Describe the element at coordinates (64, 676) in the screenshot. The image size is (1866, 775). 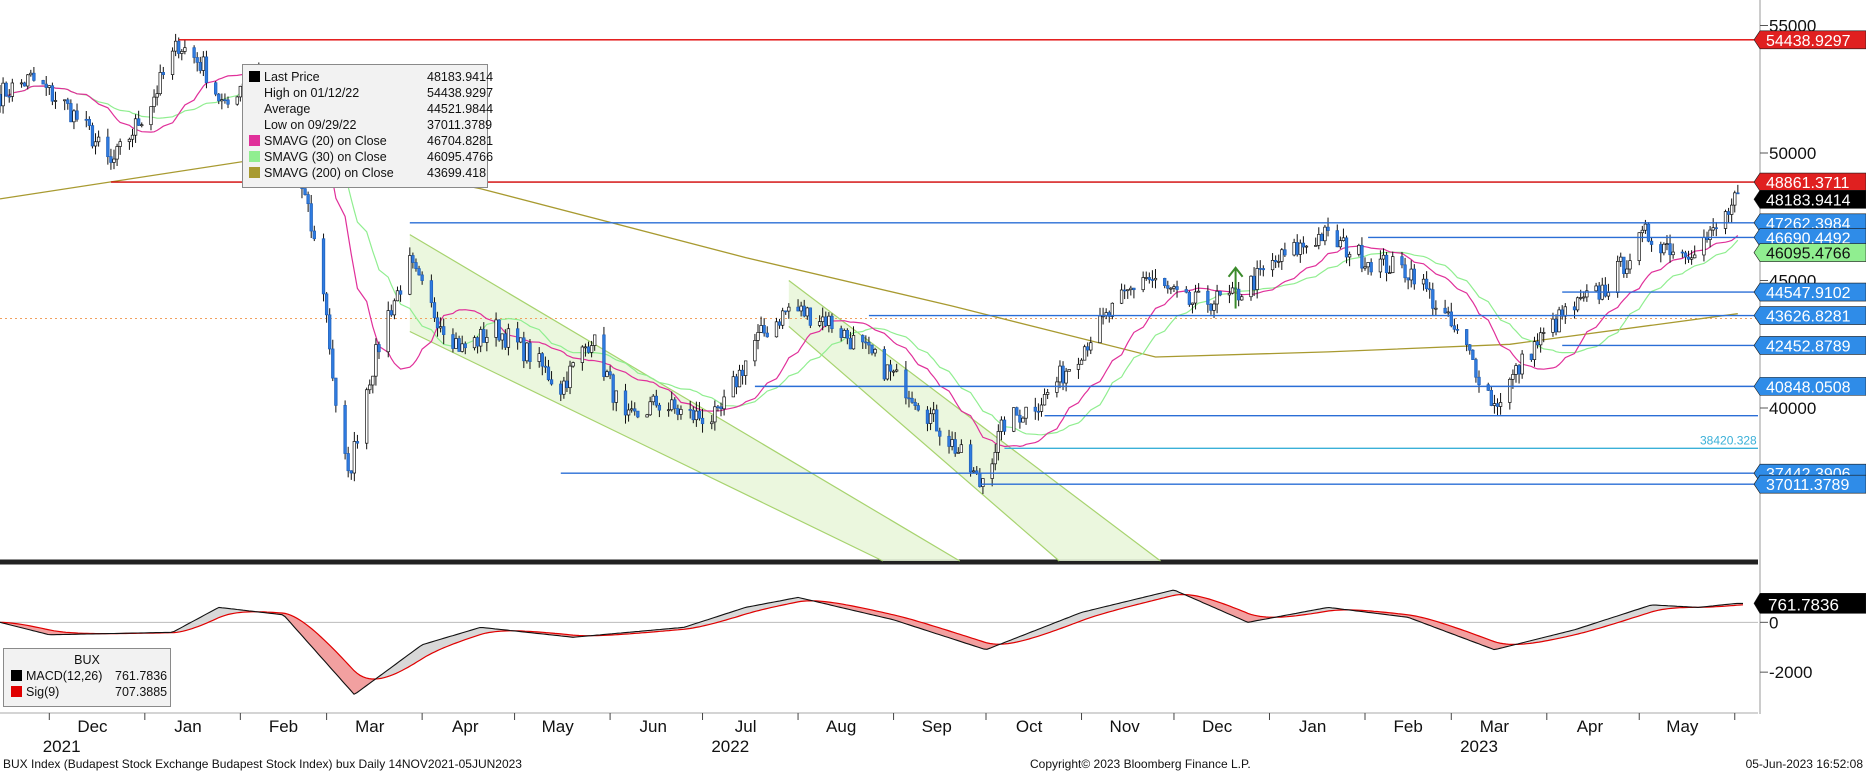
I see `legend-macd-label: MACD(12,26)` at that location.